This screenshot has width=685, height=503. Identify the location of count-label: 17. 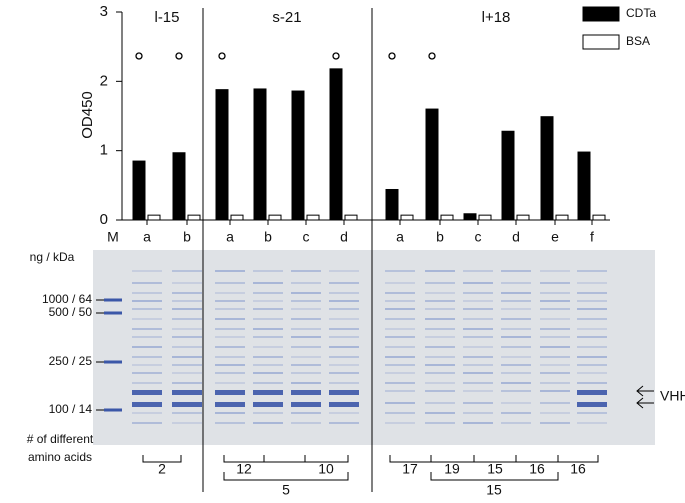
(410, 469).